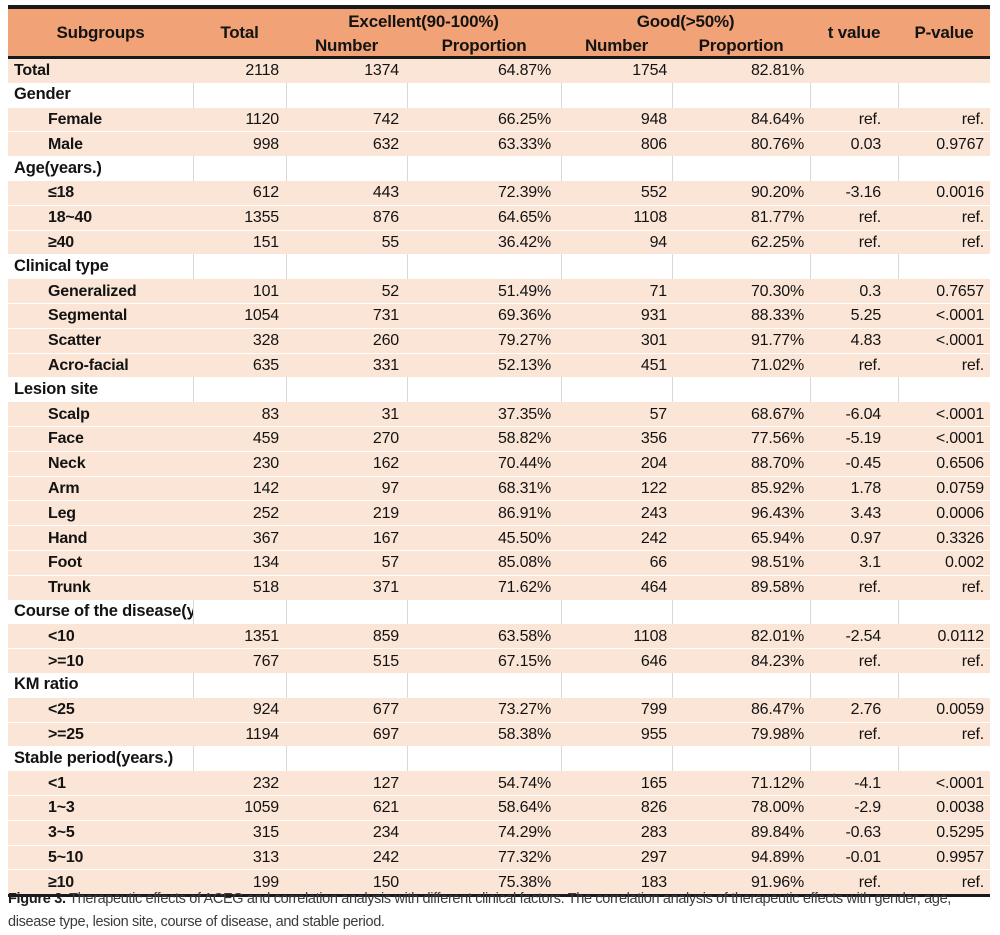 The image size is (1000, 935). What do you see at coordinates (100, 340) in the screenshot?
I see `row-label: Scatter` at bounding box center [100, 340].